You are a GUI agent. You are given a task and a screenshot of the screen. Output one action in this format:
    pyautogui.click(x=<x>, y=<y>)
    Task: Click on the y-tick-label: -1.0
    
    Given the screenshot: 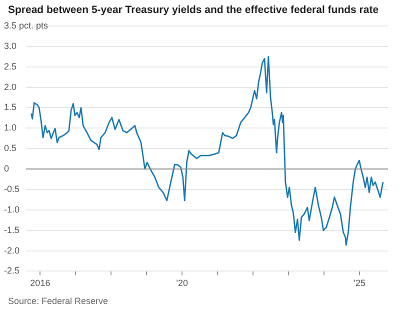 What is the action you would take?
    pyautogui.click(x=12, y=209)
    